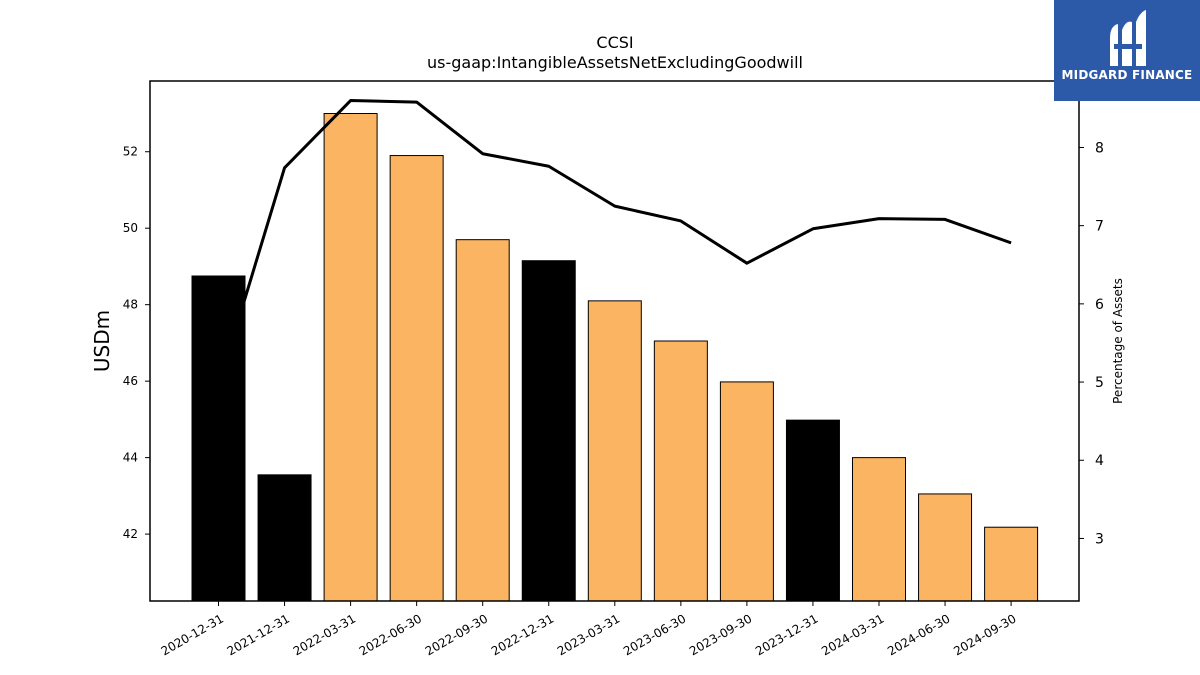 This screenshot has height=675, width=1200. I want to click on chart-title: CCSI, so click(614, 42).